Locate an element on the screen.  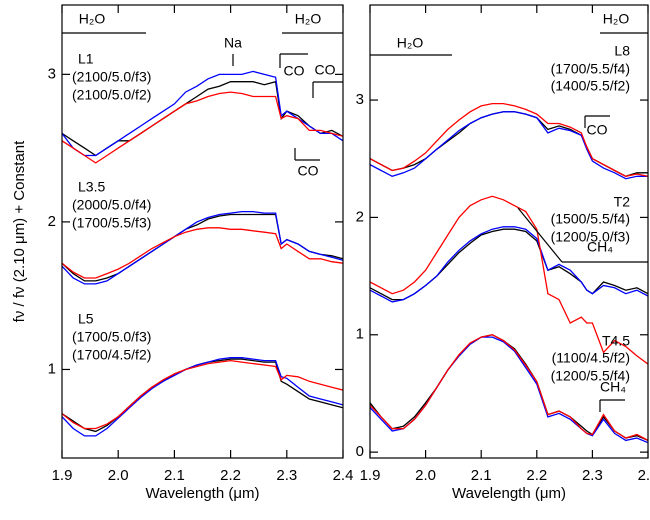
y-tick-label: 0 is located at coordinates (360, 451).